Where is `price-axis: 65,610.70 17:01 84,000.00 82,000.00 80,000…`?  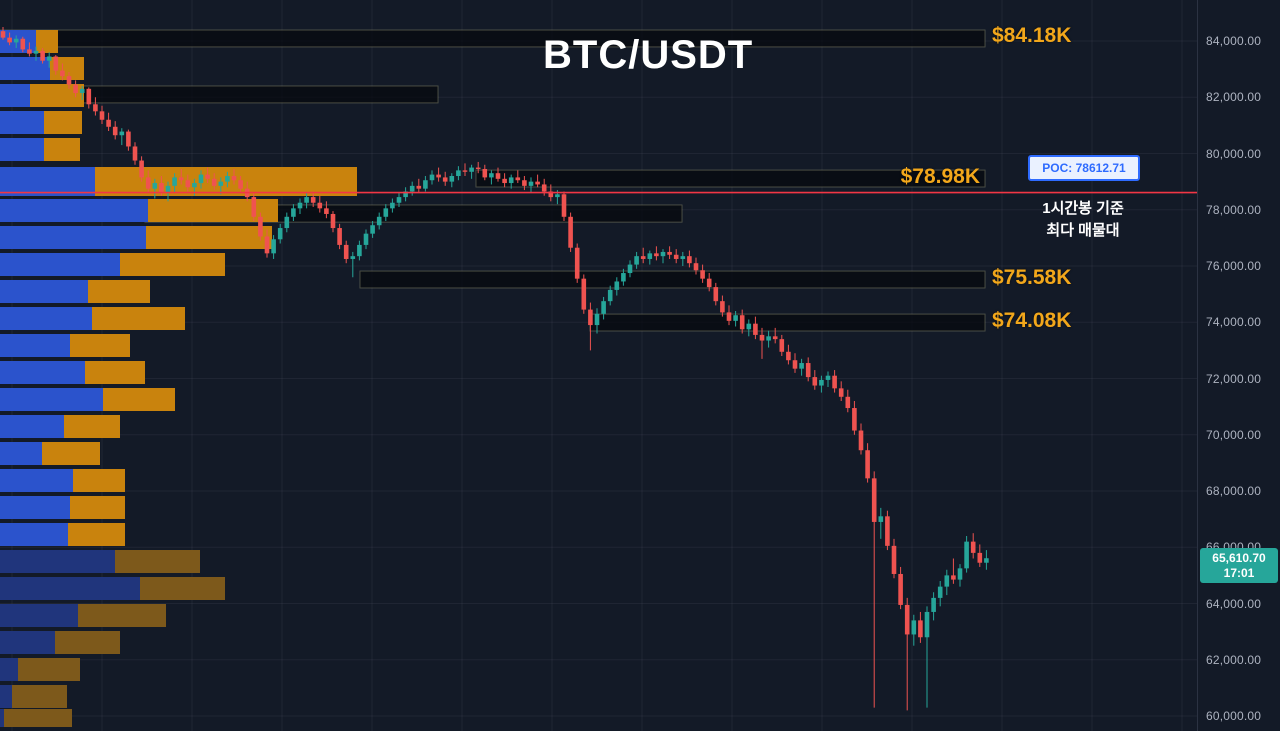 price-axis: 65,610.70 17:01 84,000.00 82,000.00 80,000… is located at coordinates (1238, 365).